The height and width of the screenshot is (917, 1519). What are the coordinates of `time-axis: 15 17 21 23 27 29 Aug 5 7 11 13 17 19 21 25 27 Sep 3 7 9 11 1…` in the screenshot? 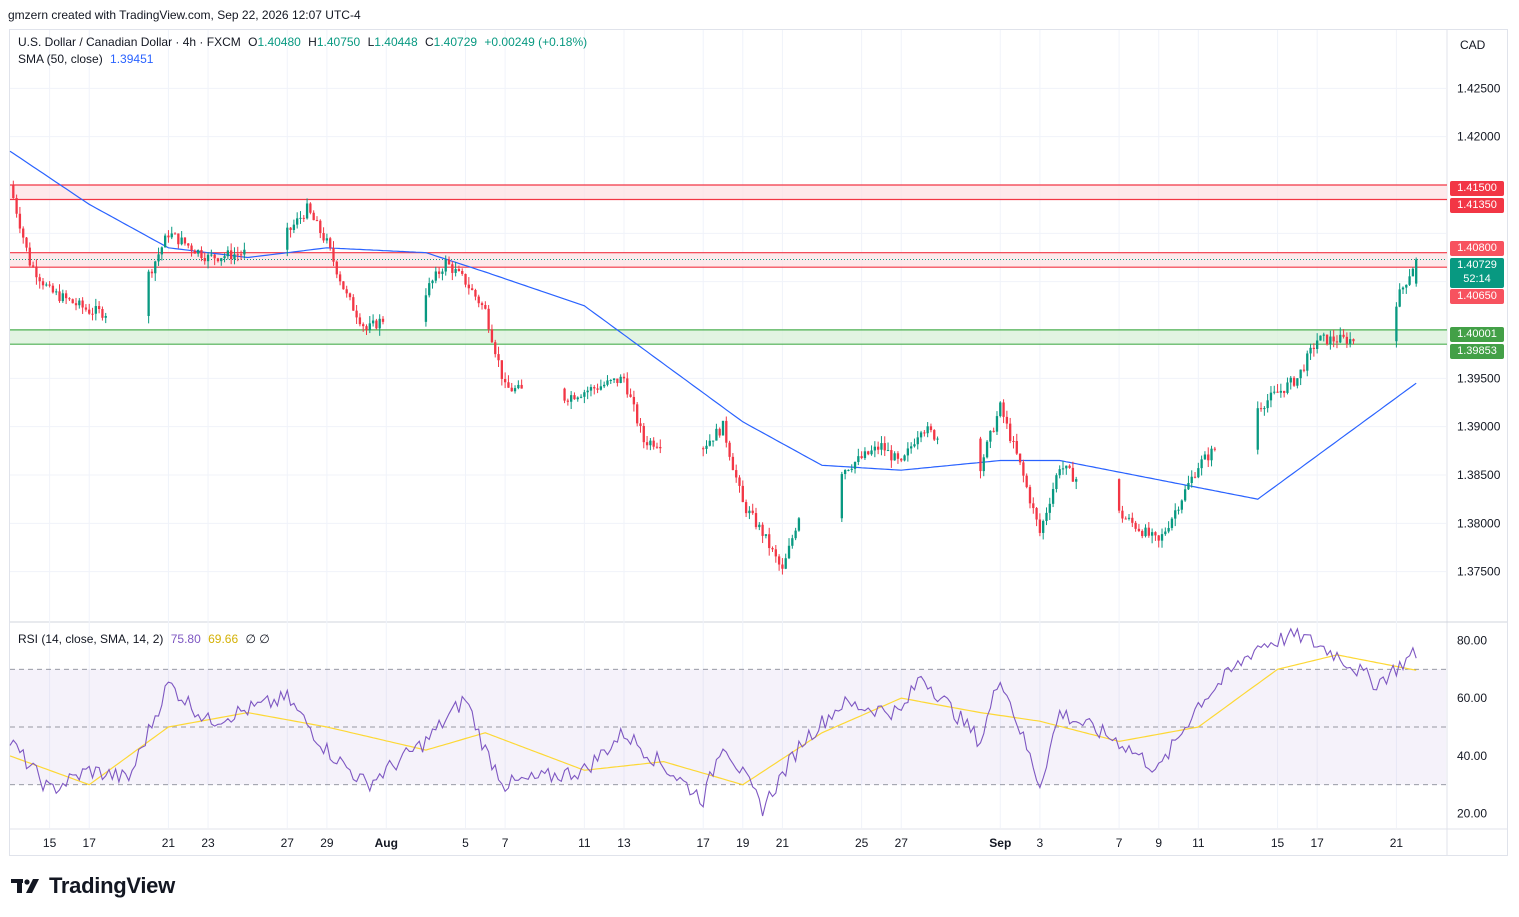 It's located at (723, 843).